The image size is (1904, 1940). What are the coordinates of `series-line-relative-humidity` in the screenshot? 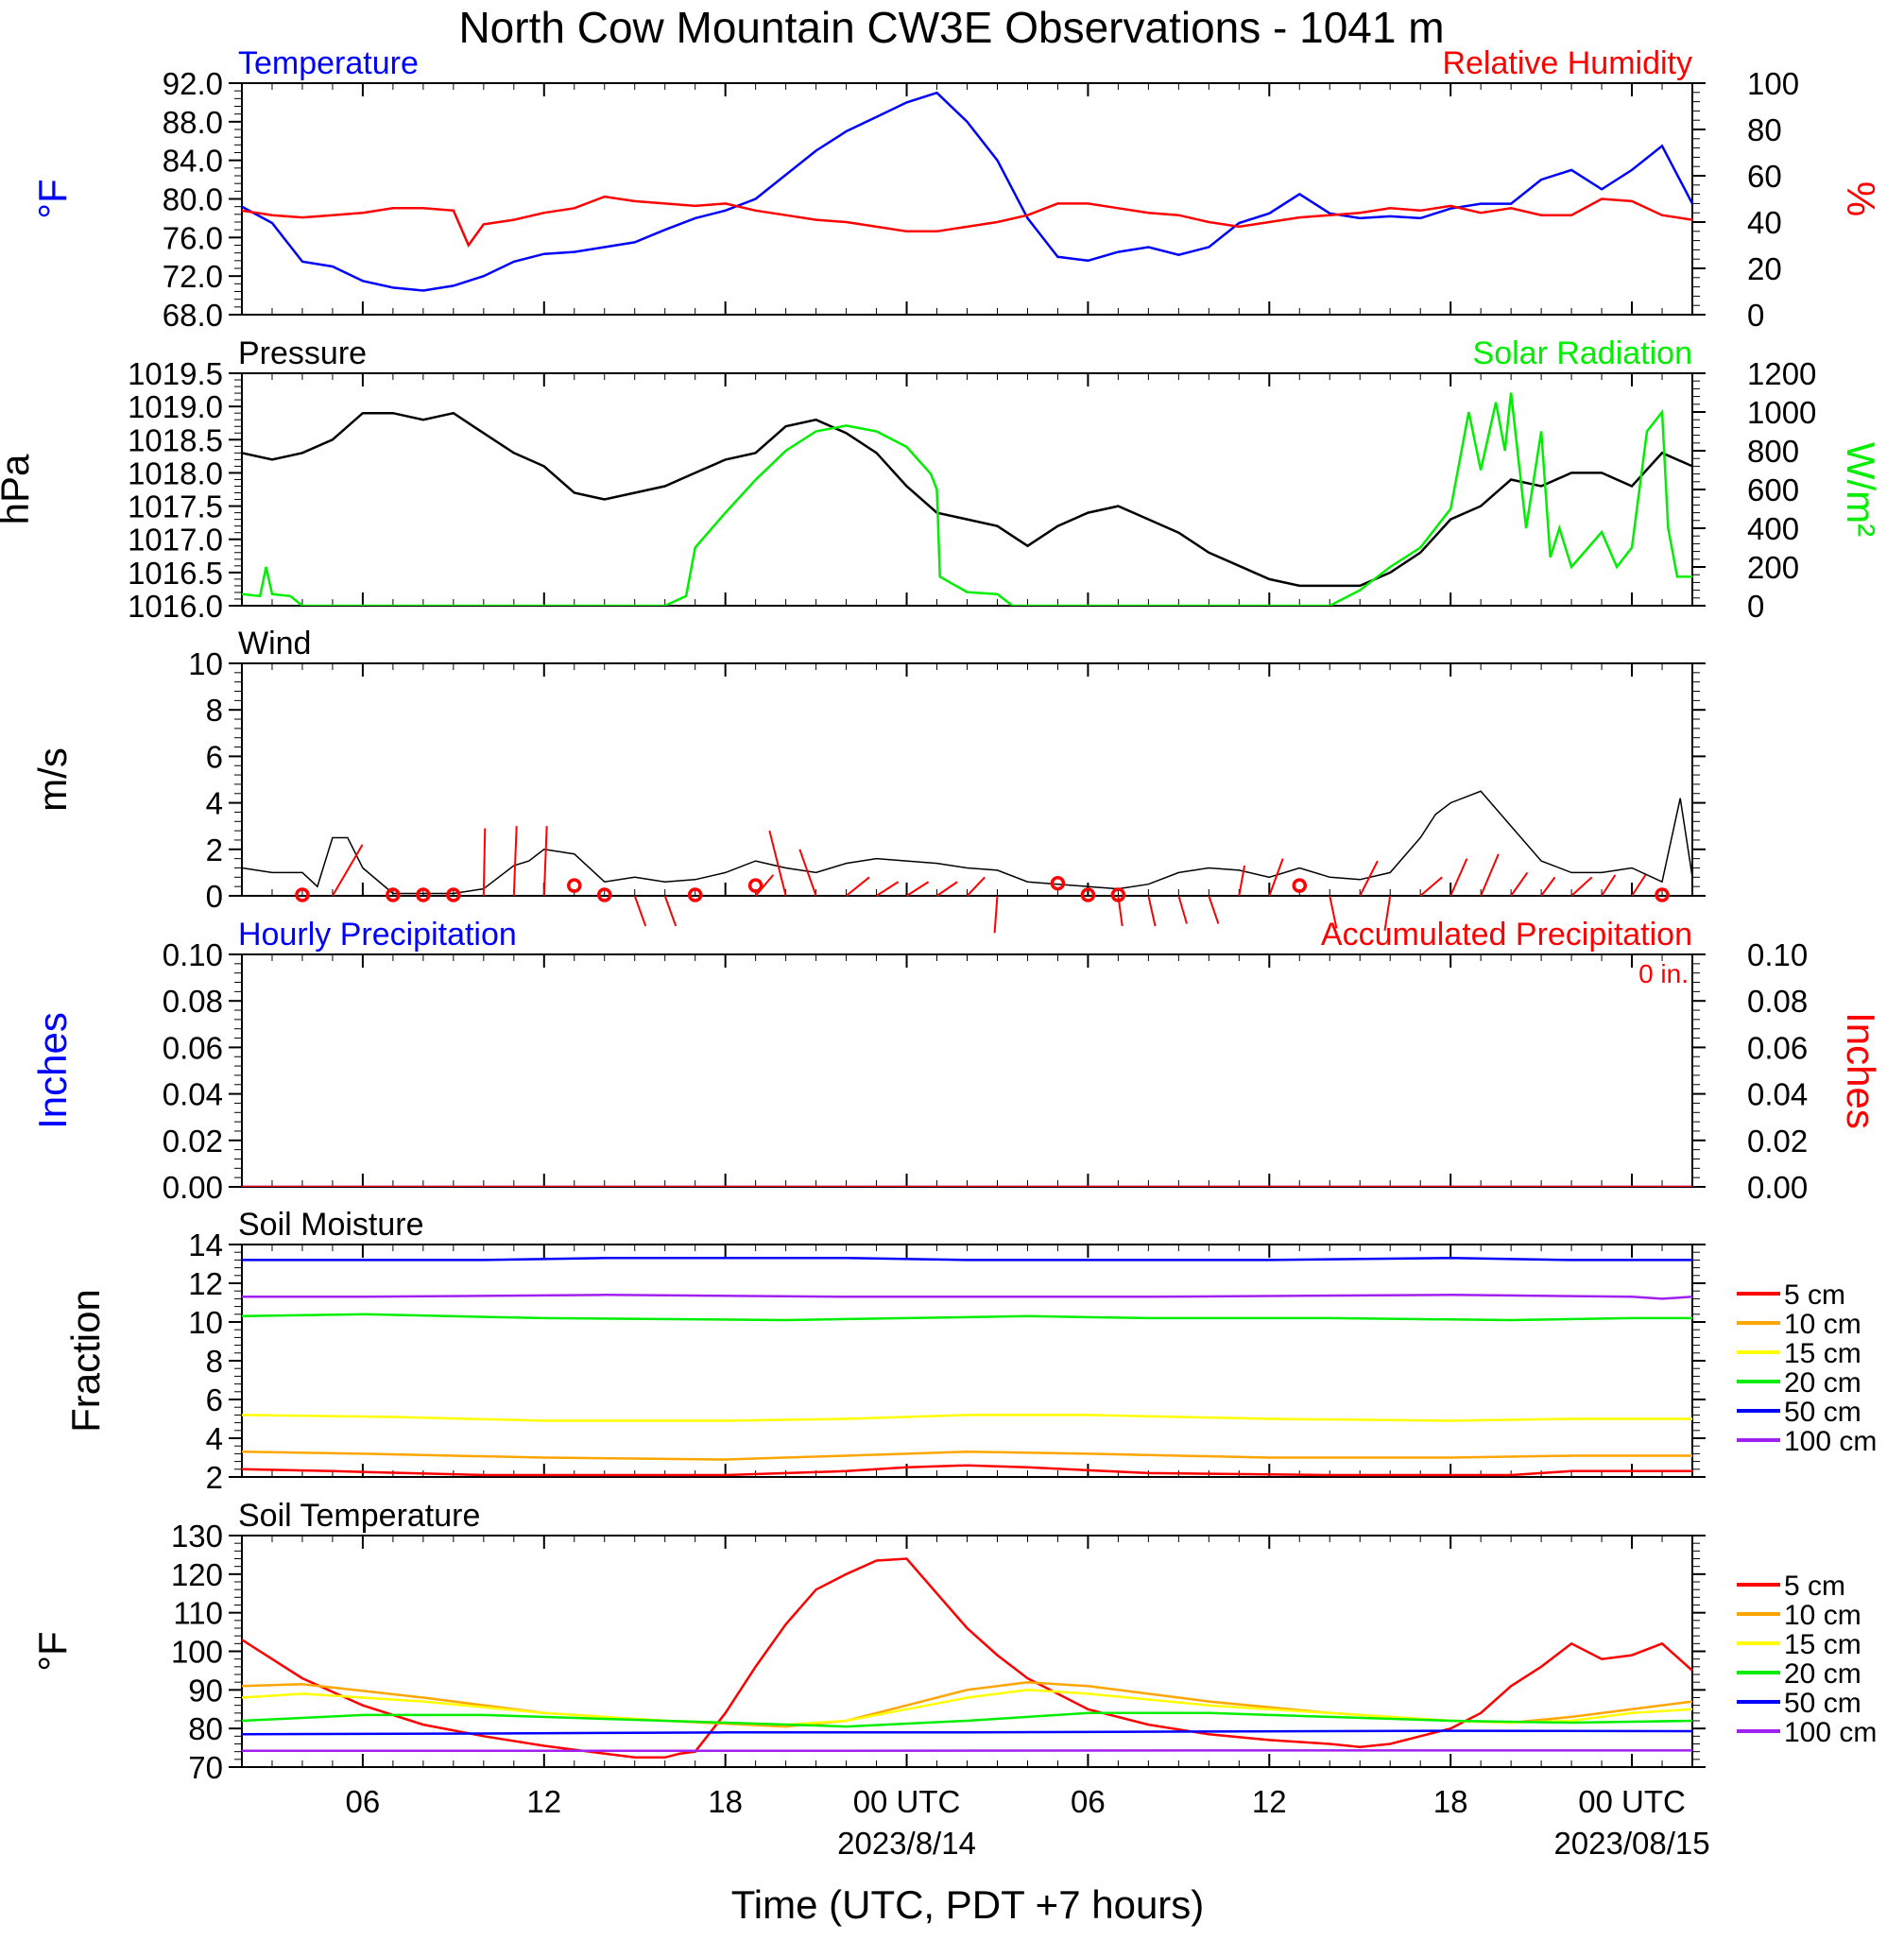 It's located at (967, 222).